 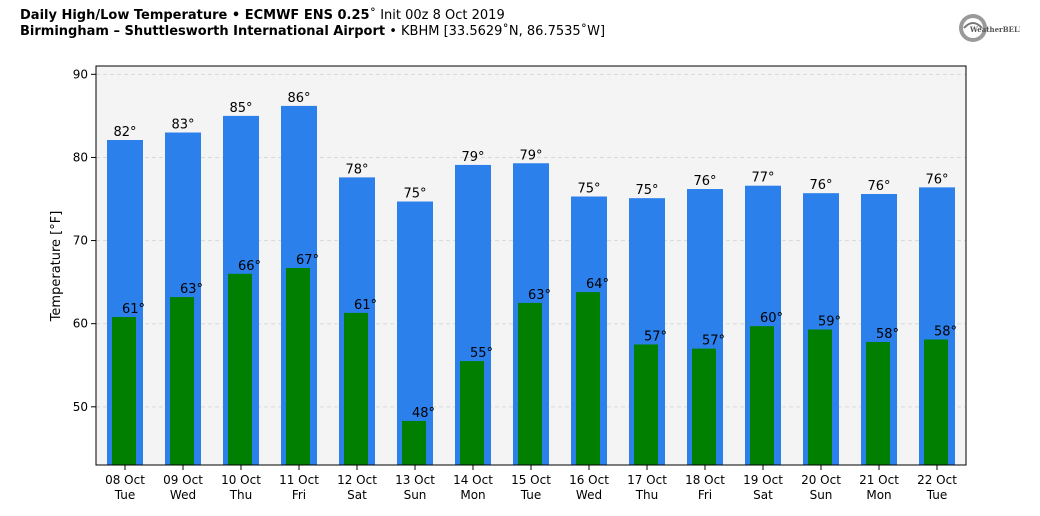 What do you see at coordinates (415, 480) in the screenshot?
I see `x-tick-date: 13 Oct` at bounding box center [415, 480].